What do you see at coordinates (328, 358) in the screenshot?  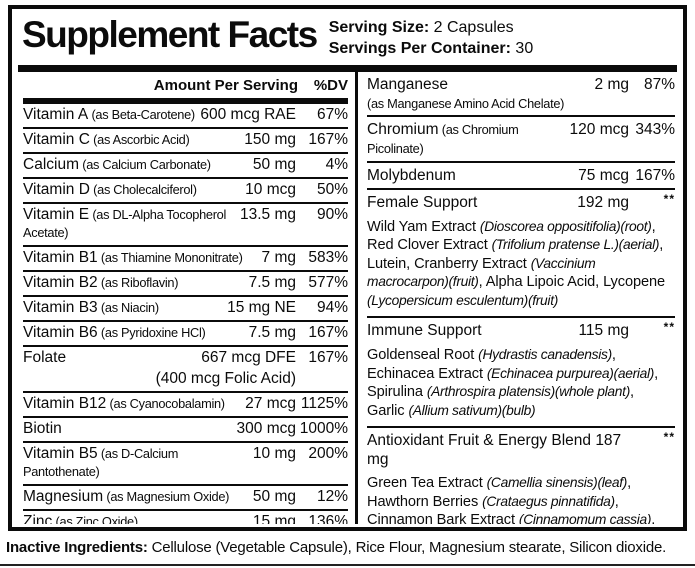 I see `dv-value: 167%` at bounding box center [328, 358].